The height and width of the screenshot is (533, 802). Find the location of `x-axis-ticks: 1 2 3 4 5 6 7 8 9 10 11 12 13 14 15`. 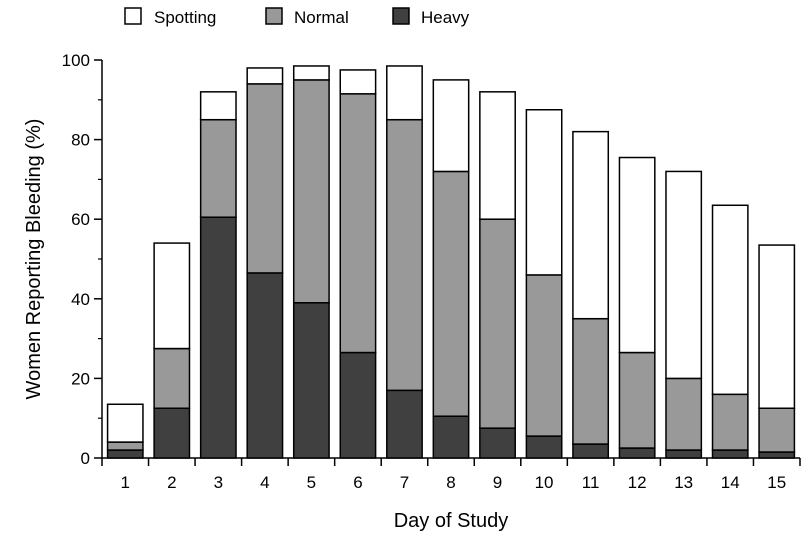

x-axis-ticks: 1 2 3 4 5 6 7 8 9 10 11 12 13 14 15 is located at coordinates (451, 475).